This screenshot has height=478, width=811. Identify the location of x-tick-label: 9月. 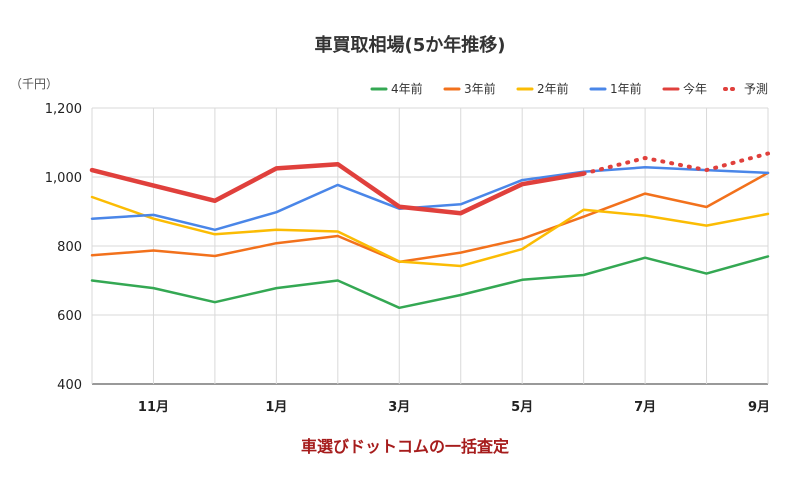
(759, 407).